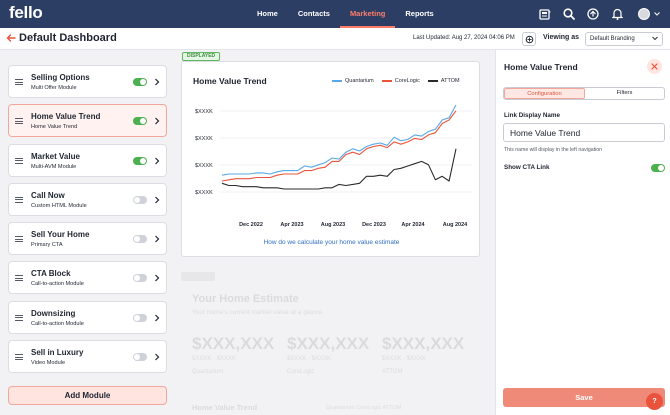 The height and width of the screenshot is (415, 670). Describe the element at coordinates (87, 357) in the screenshot. I see `module-item: Sell in Luxury Video Module` at that location.